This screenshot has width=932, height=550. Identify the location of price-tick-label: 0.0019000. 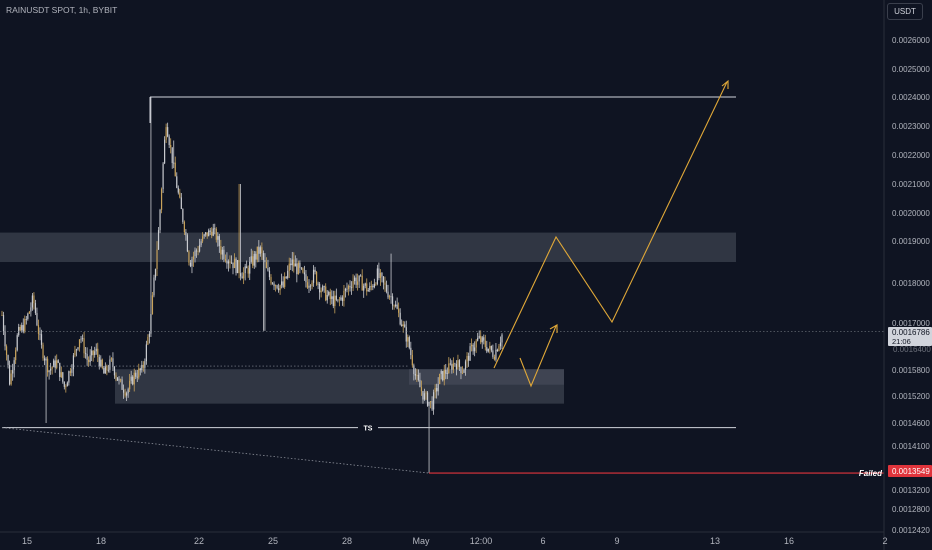
(911, 241).